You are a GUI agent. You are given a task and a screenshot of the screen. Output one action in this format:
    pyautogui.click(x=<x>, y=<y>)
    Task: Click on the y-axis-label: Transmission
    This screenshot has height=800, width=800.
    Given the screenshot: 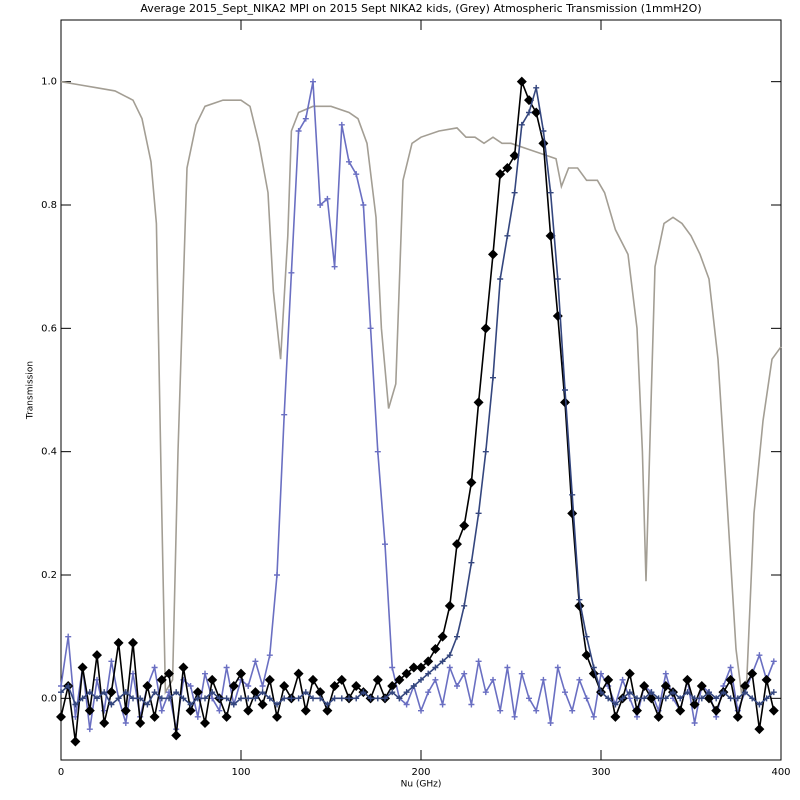 What is the action you would take?
    pyautogui.click(x=31, y=390)
    